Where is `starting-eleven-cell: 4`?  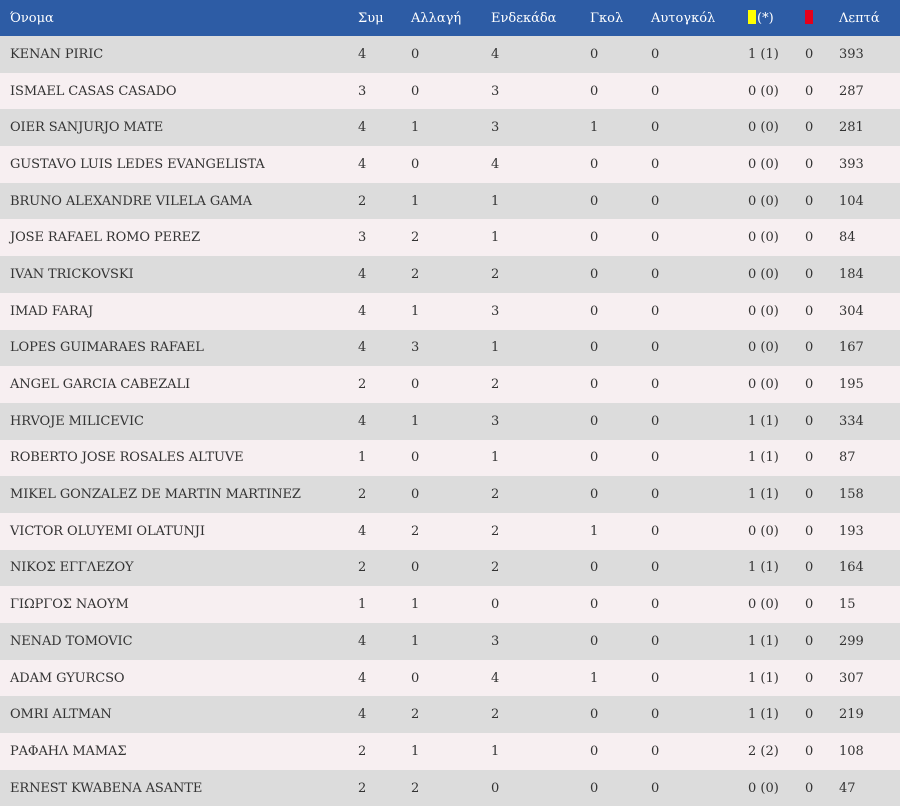
starting-eleven-cell: 4 is located at coordinates (495, 164).